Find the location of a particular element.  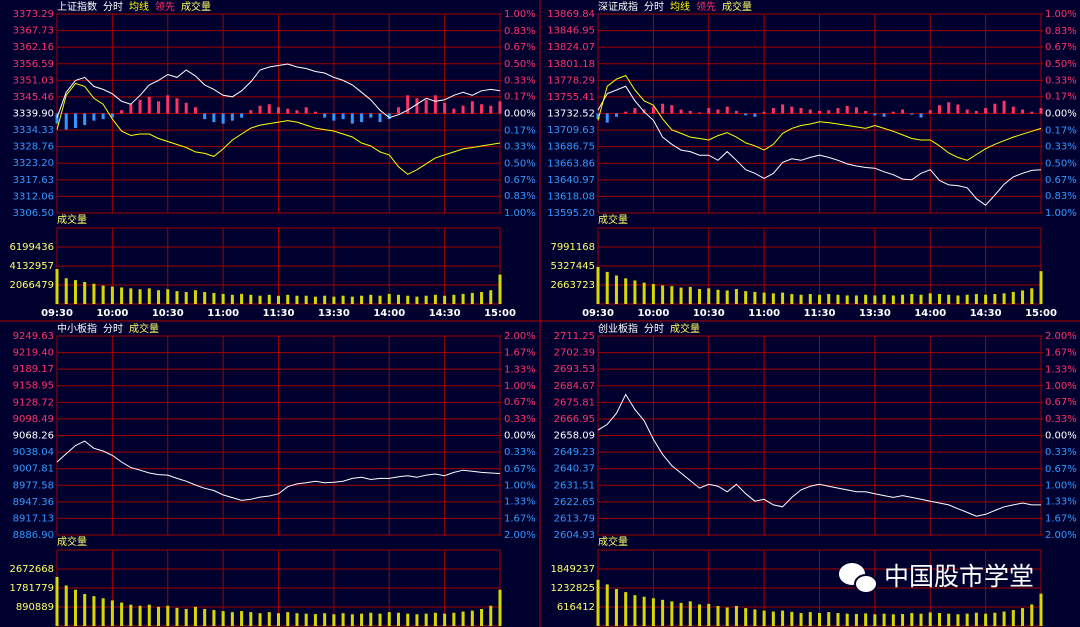

y-tick-label: 3356.59 is located at coordinates (33, 64).